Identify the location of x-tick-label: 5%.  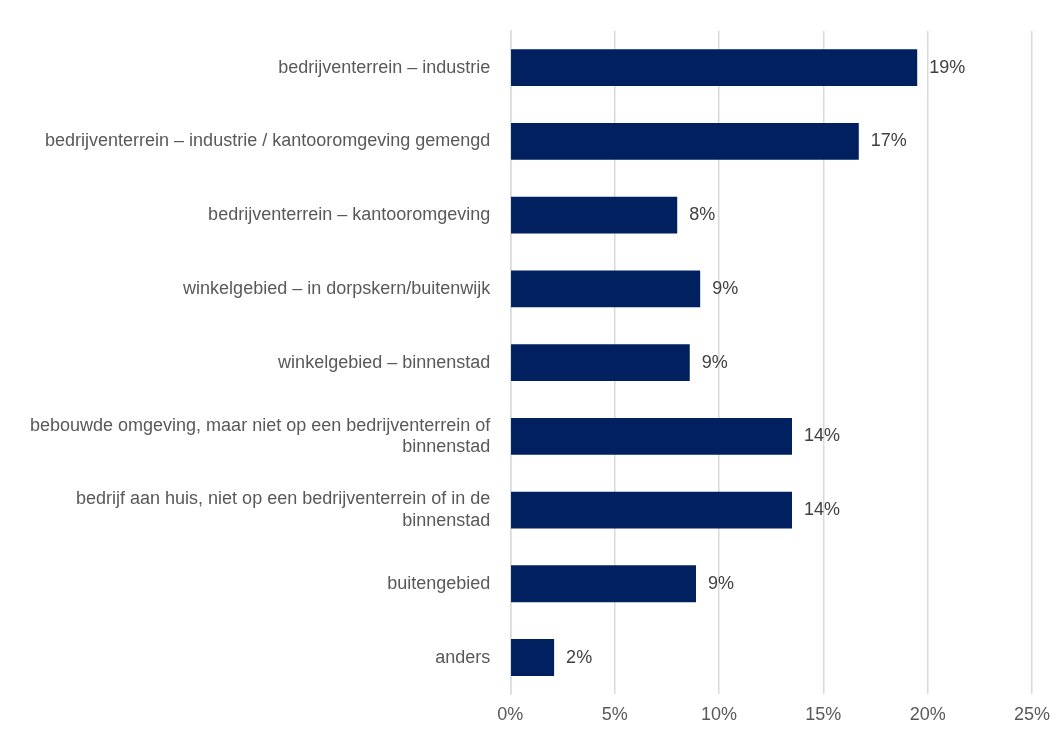
(614, 714).